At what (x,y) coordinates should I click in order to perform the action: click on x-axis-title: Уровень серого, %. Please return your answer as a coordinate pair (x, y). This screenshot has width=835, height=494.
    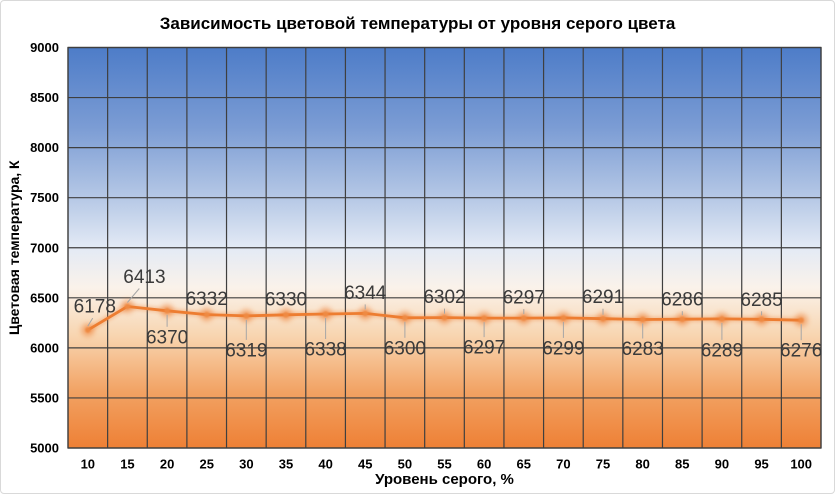
    Looking at the image, I should click on (444, 479).